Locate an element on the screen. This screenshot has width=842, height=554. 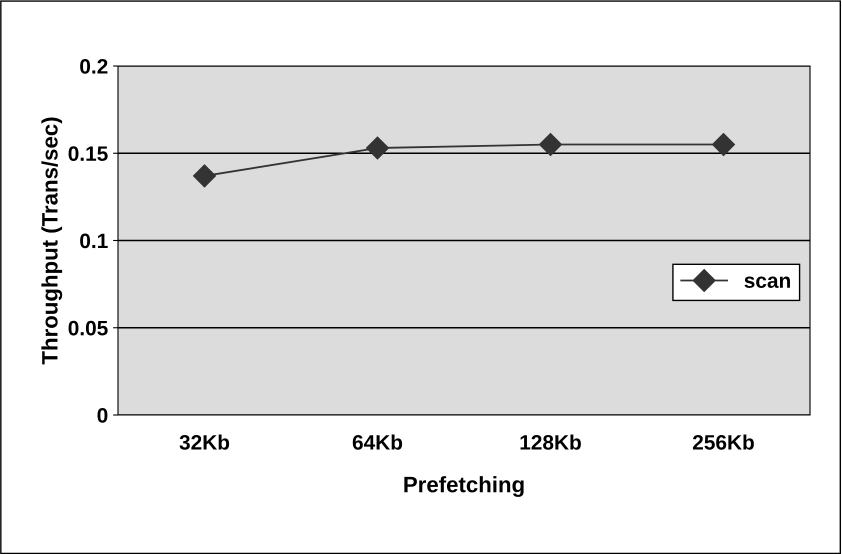
y-axis-title: Throughput (Trans/sec) is located at coordinates (51, 241).